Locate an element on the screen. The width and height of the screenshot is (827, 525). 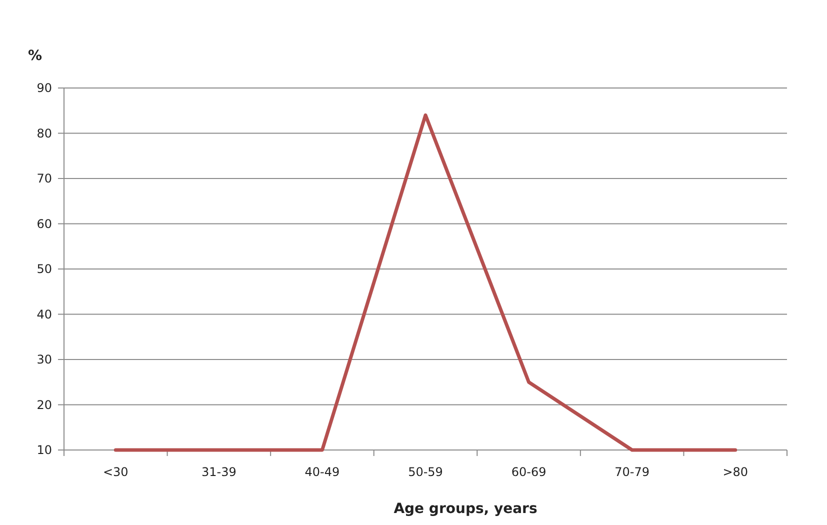
y-tick-label: 70 is located at coordinates (44, 179).